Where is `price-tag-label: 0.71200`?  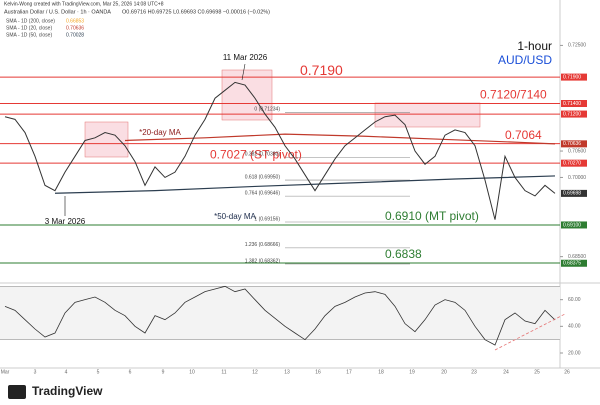
price-tag-label: 0.71200 is located at coordinates (572, 114).